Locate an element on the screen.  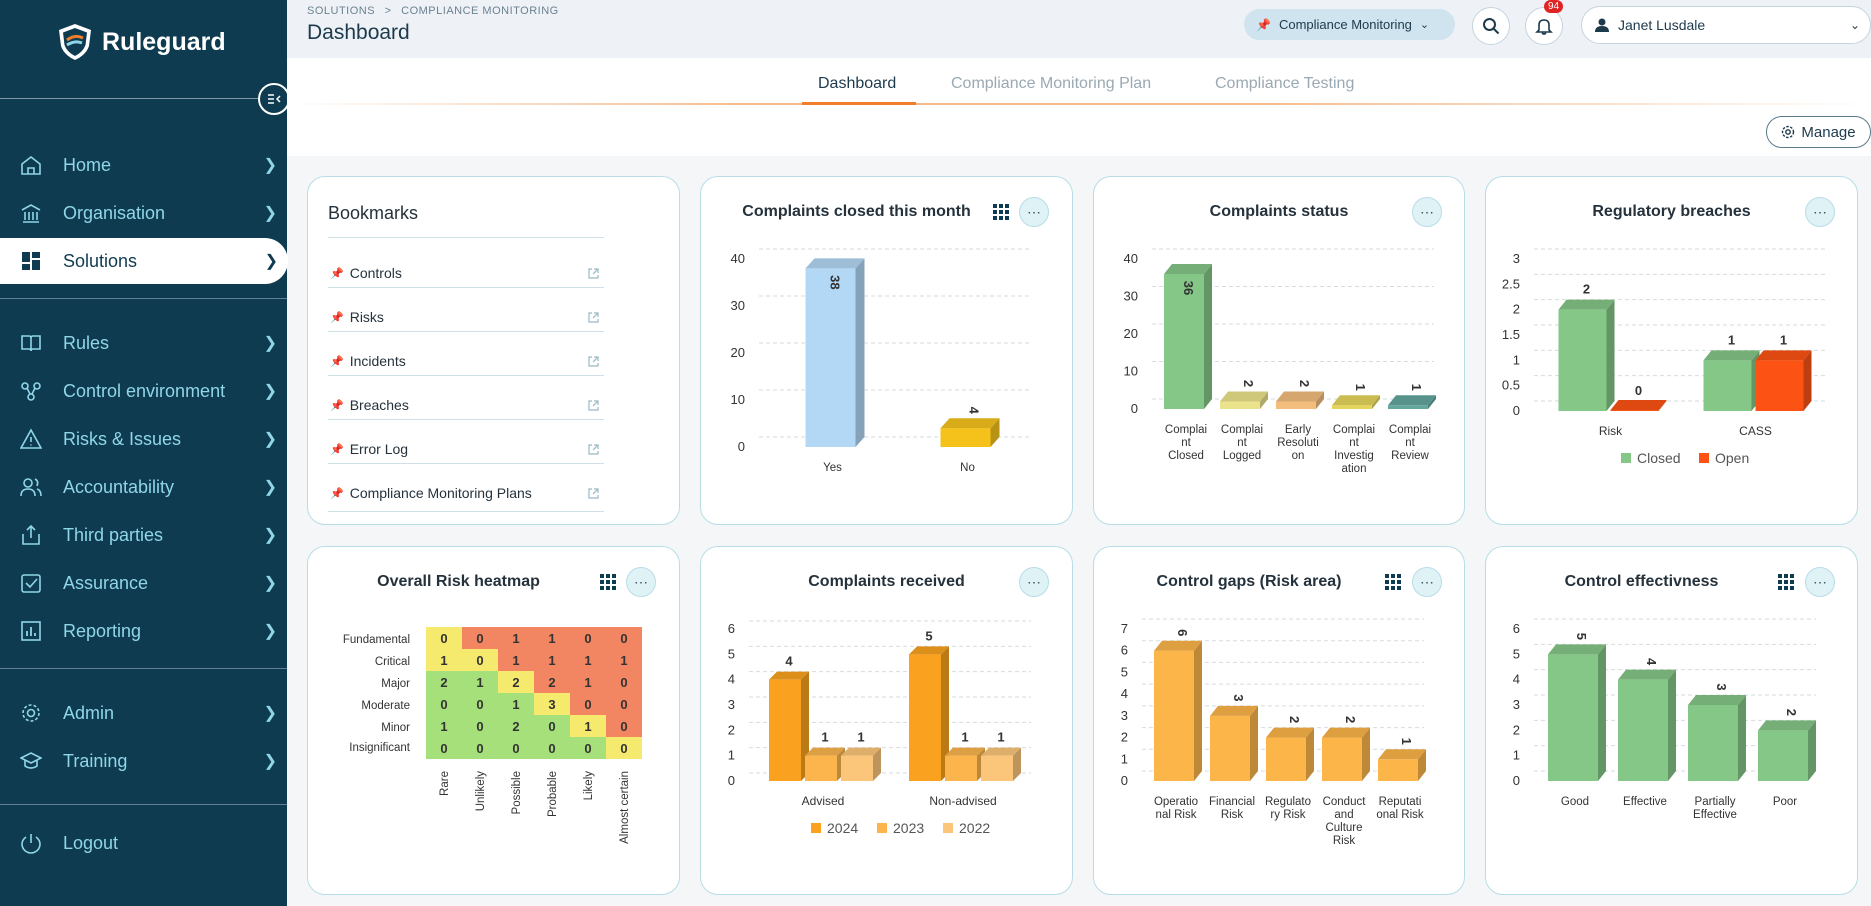
row-label: Major is located at coordinates (395, 684).